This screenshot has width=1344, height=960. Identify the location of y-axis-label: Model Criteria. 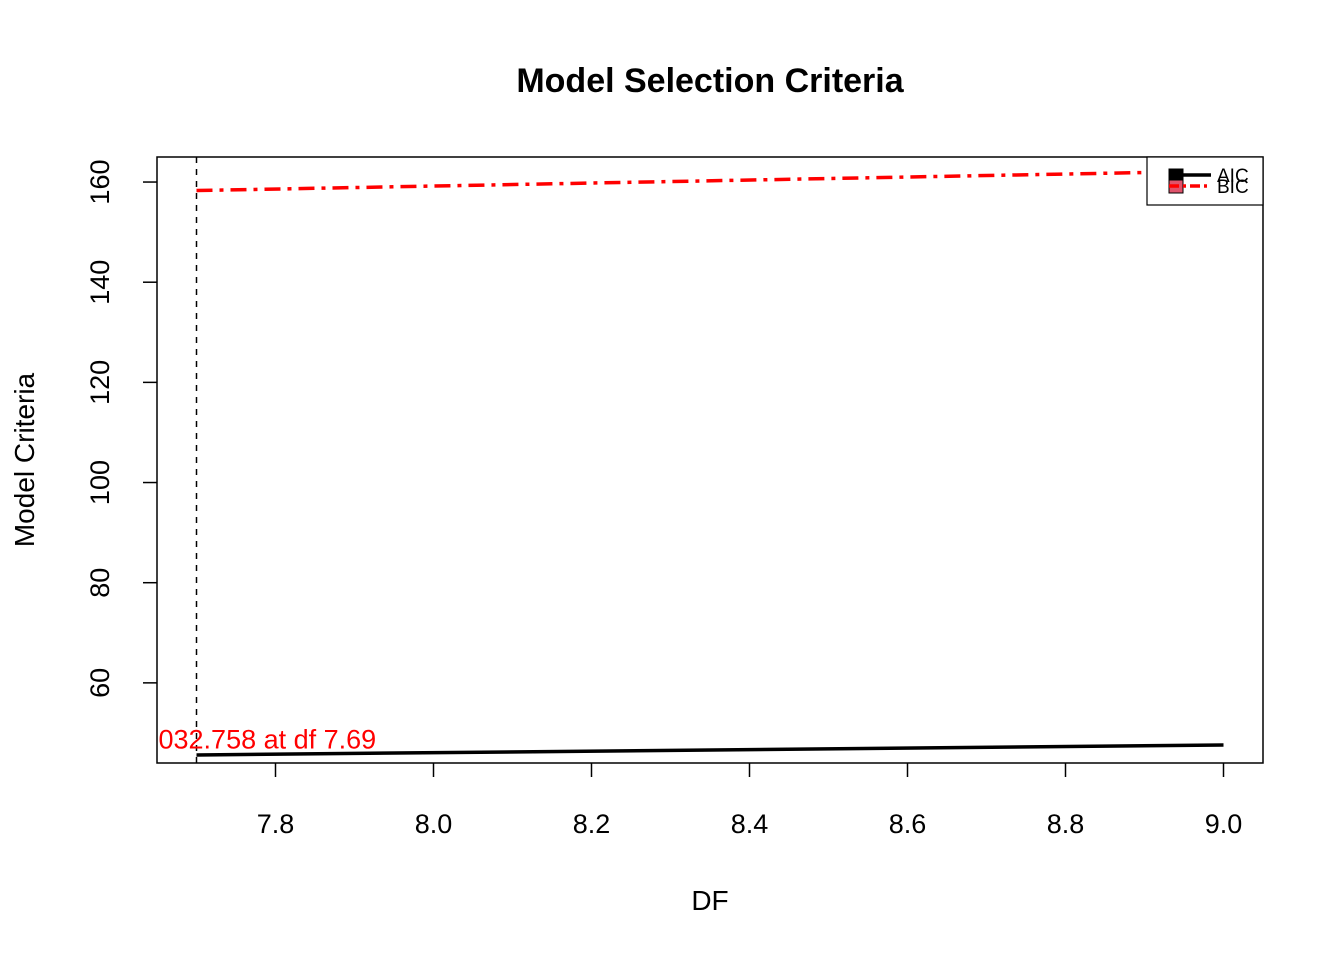
(24, 459).